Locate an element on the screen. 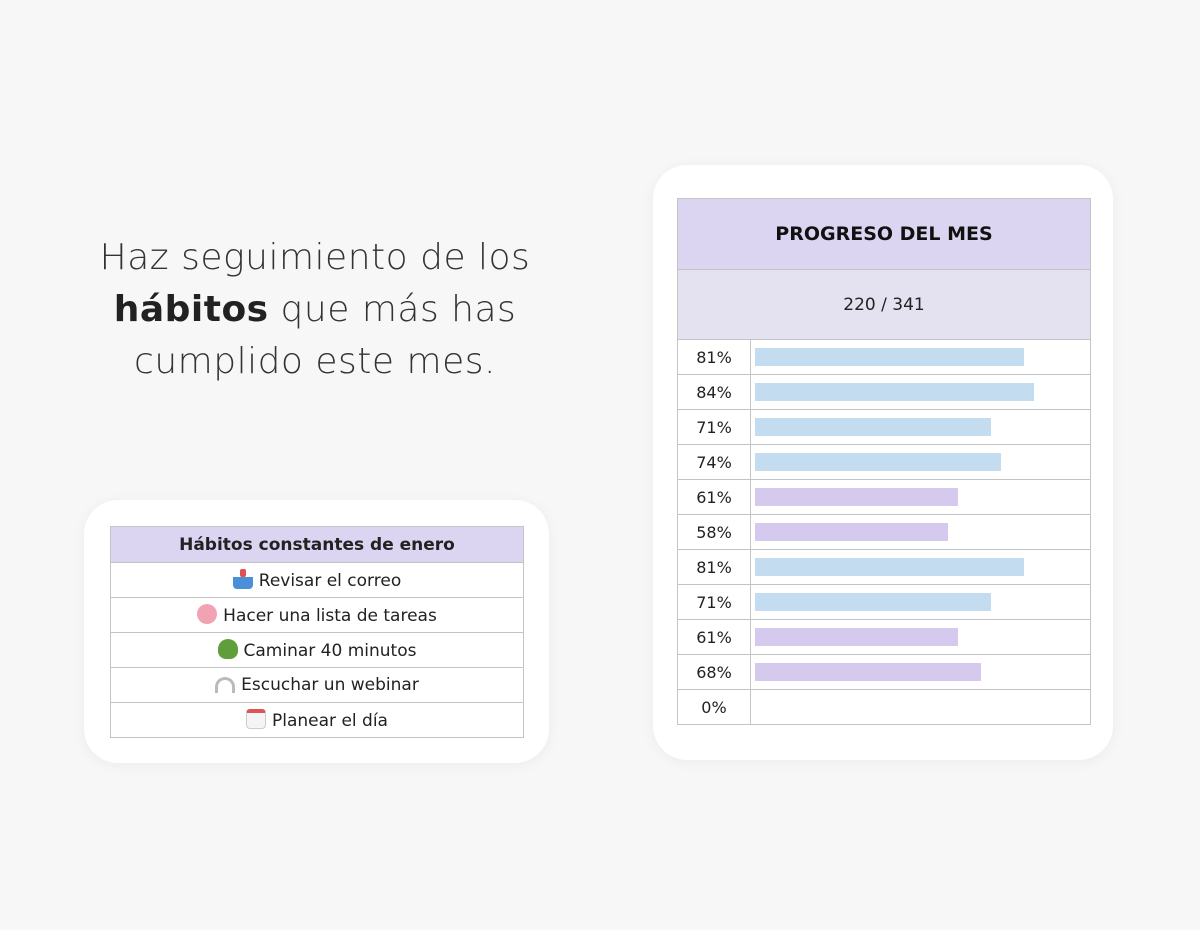 The image size is (1200, 930). habit-row: Hacer una lista de tareas is located at coordinates (317, 615).